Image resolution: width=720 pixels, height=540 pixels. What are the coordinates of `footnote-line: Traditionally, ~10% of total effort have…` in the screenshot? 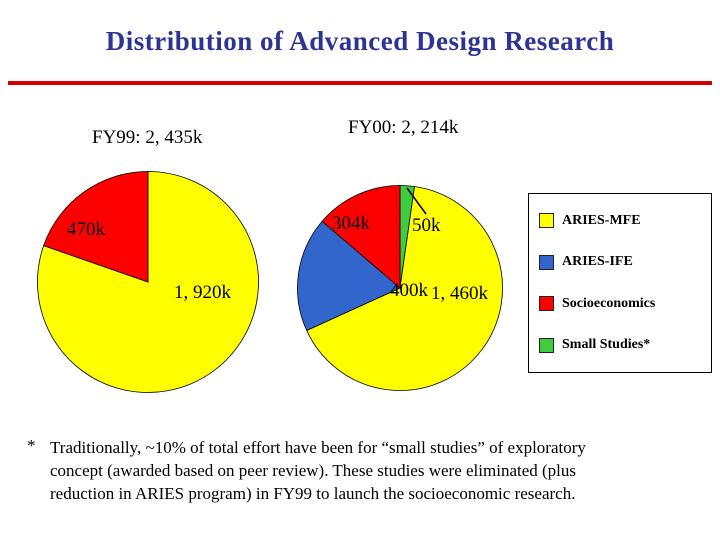 It's located at (318, 447).